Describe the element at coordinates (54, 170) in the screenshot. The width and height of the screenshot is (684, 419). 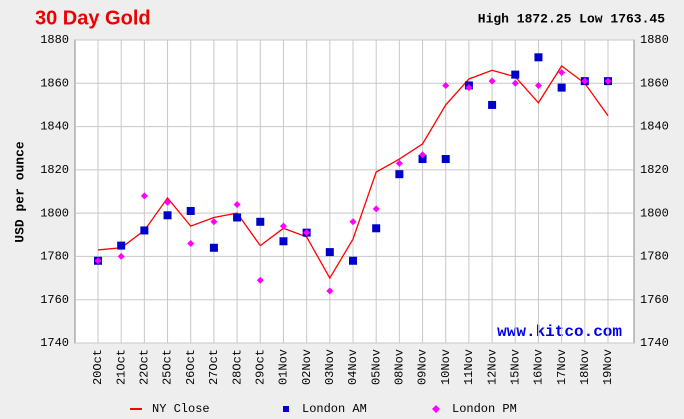
I see `y-tick-label: 1820` at that location.